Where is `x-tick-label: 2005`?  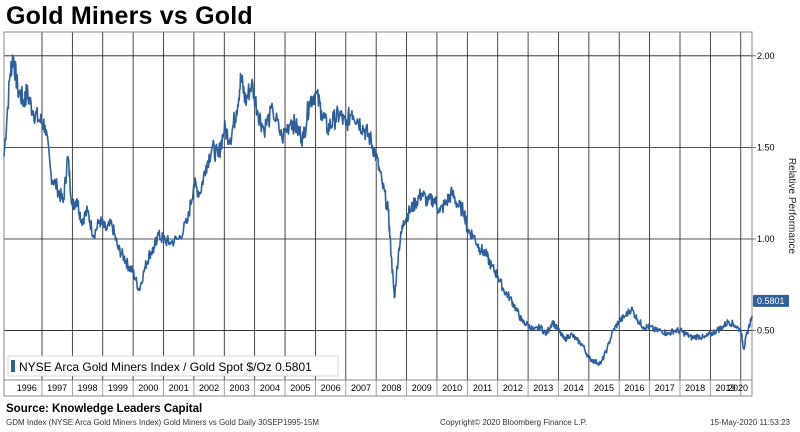 x-tick-label: 2005 is located at coordinates (300, 388).